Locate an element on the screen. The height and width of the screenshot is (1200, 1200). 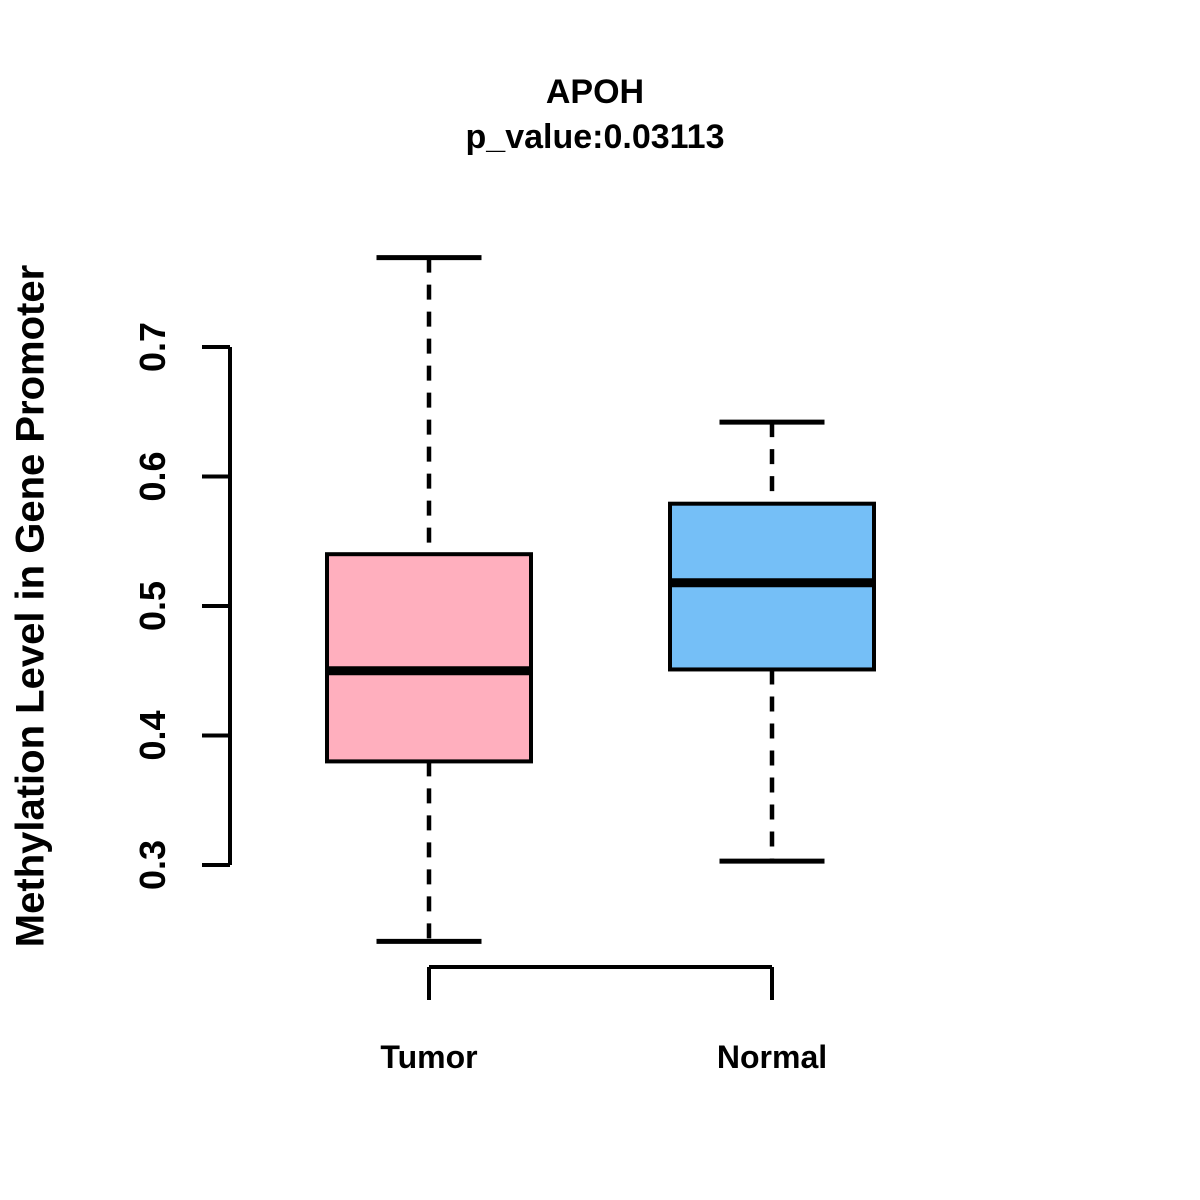
chart-subtitle: p_value:0.03113 is located at coordinates (595, 137).